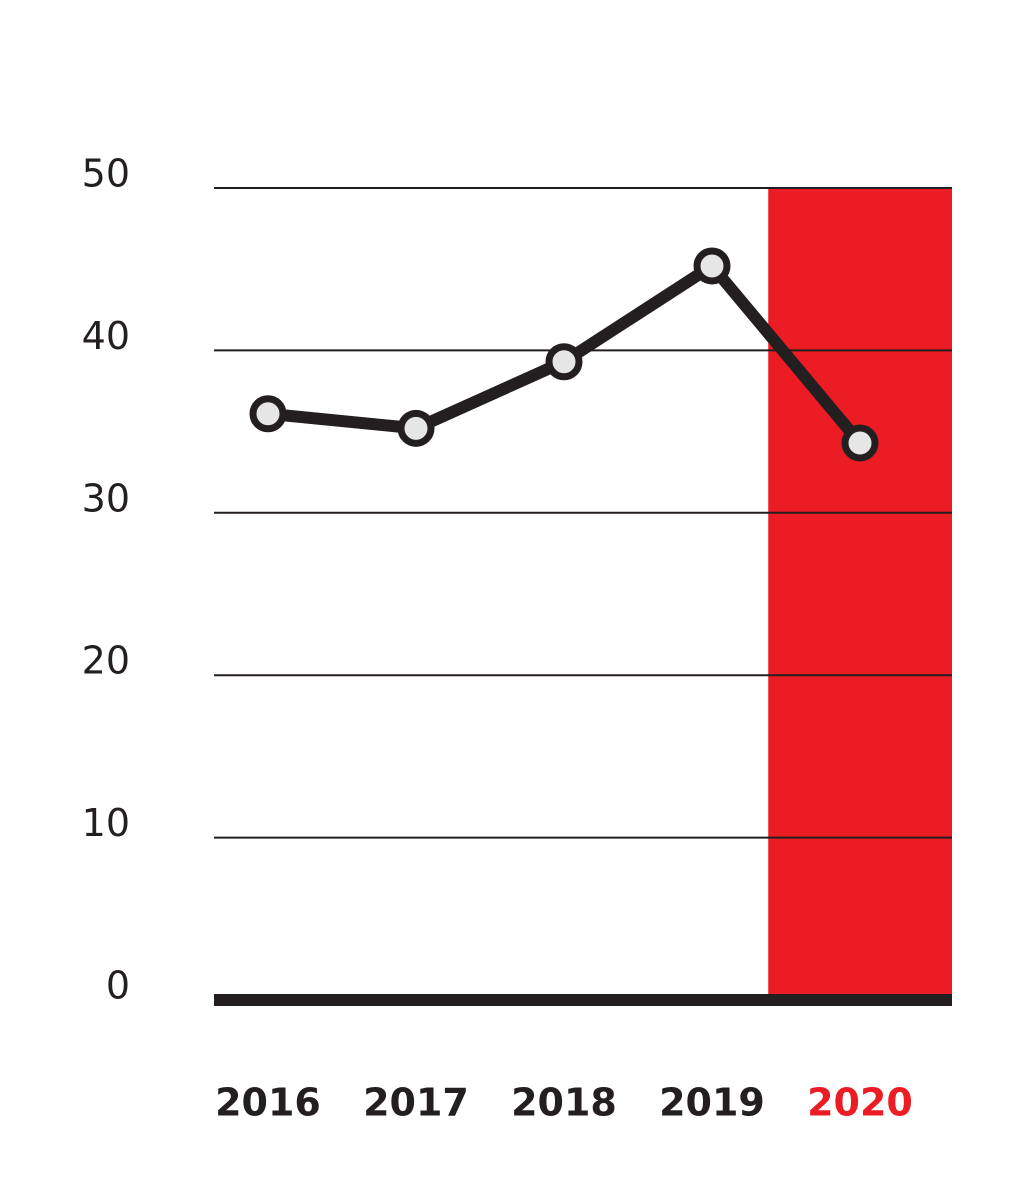 The height and width of the screenshot is (1200, 1014). I want to click on x-tick-label: 2017, so click(416, 1103).